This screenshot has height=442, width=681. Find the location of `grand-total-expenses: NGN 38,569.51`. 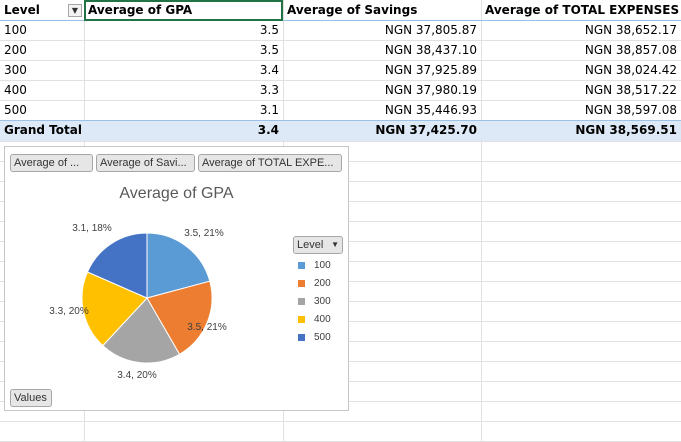

grand-total-expenses: NGN 38,569.51 is located at coordinates (626, 130).